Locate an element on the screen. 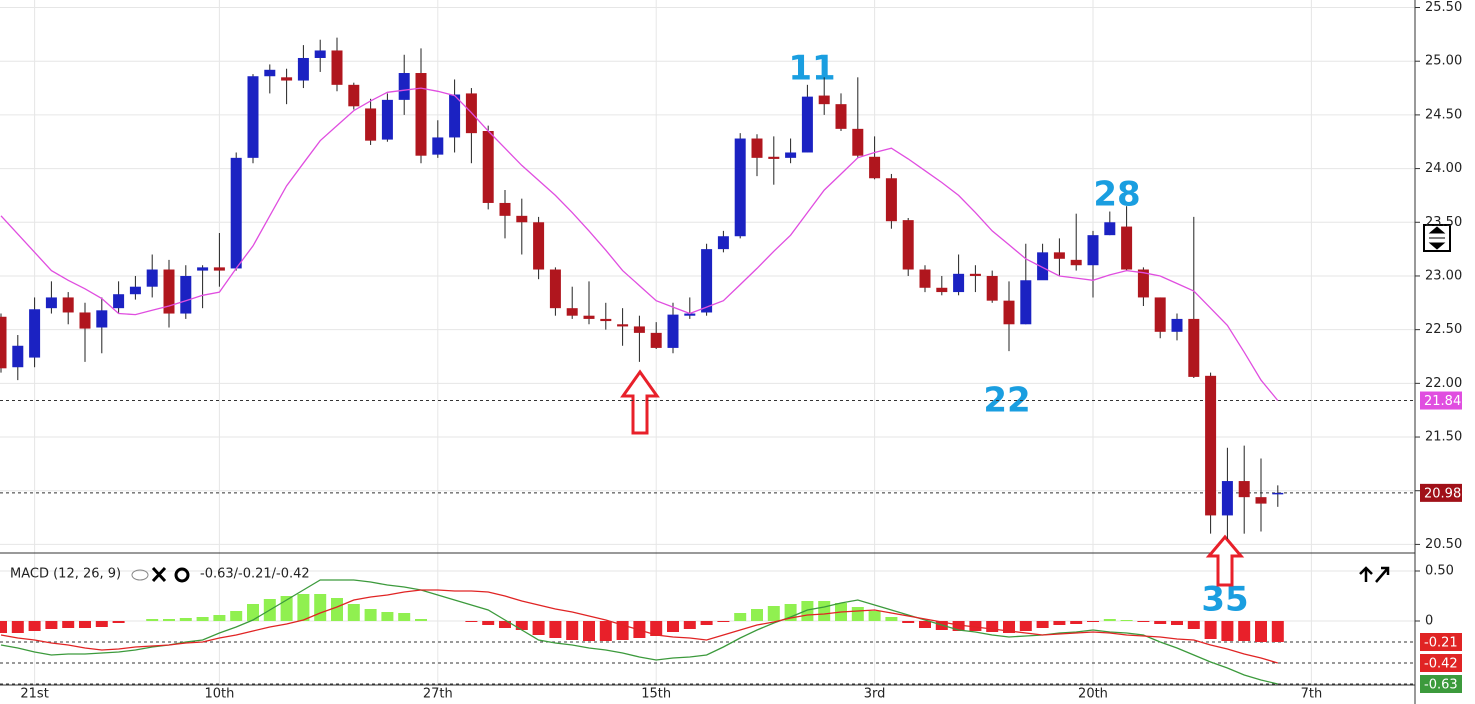  marker-label: -0.21 is located at coordinates (1441, 643).